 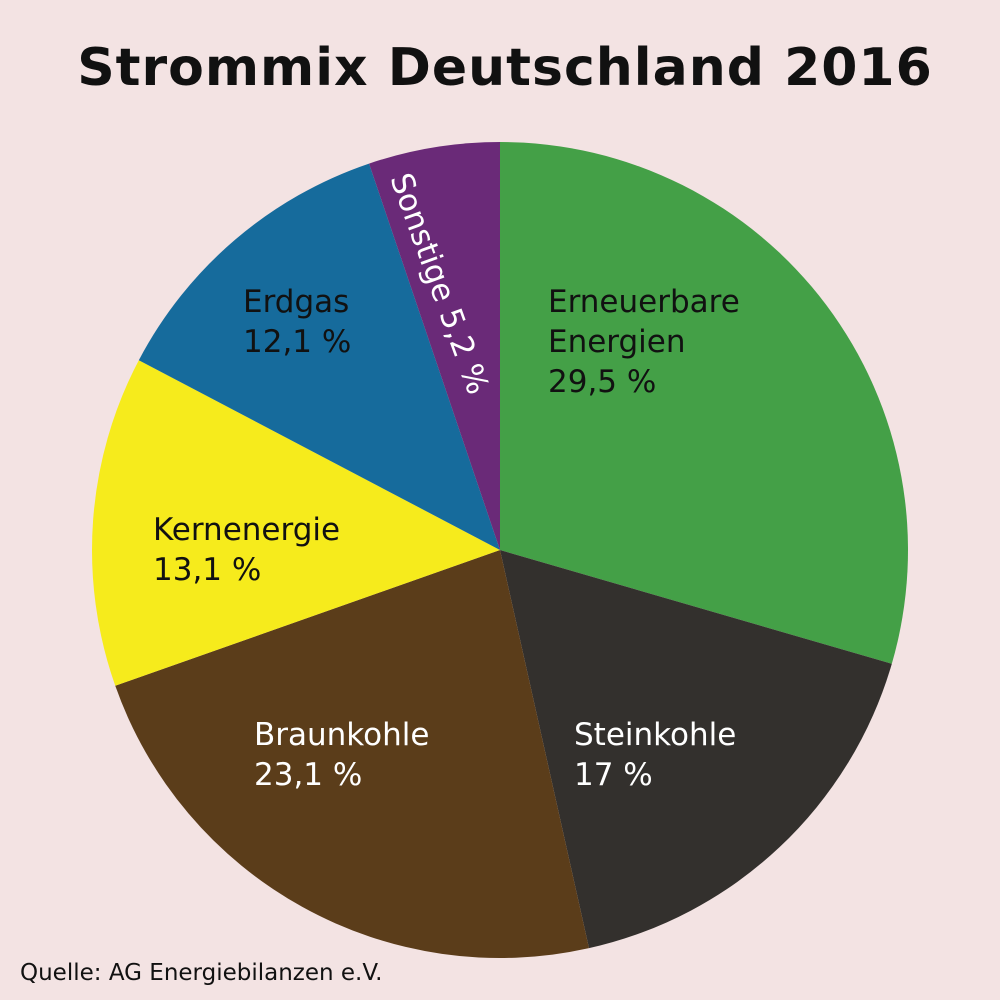 What do you see at coordinates (207, 570) in the screenshot?
I see `slice-value-kernenergie: 13,1 %` at bounding box center [207, 570].